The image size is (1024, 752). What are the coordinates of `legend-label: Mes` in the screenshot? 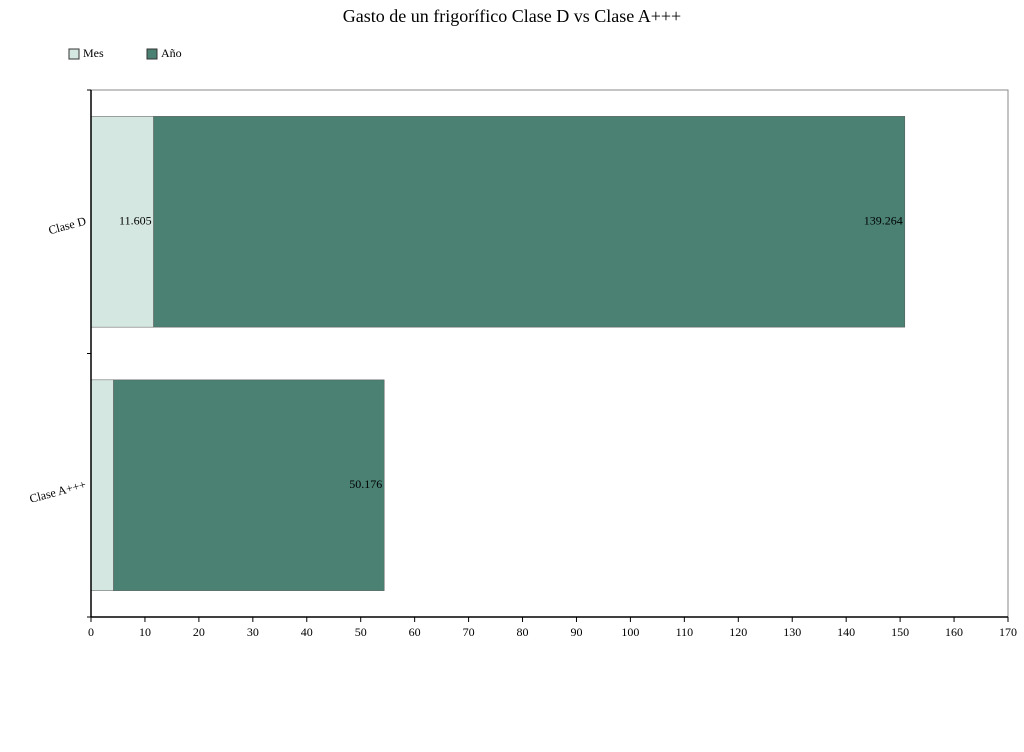 It's located at (93, 53).